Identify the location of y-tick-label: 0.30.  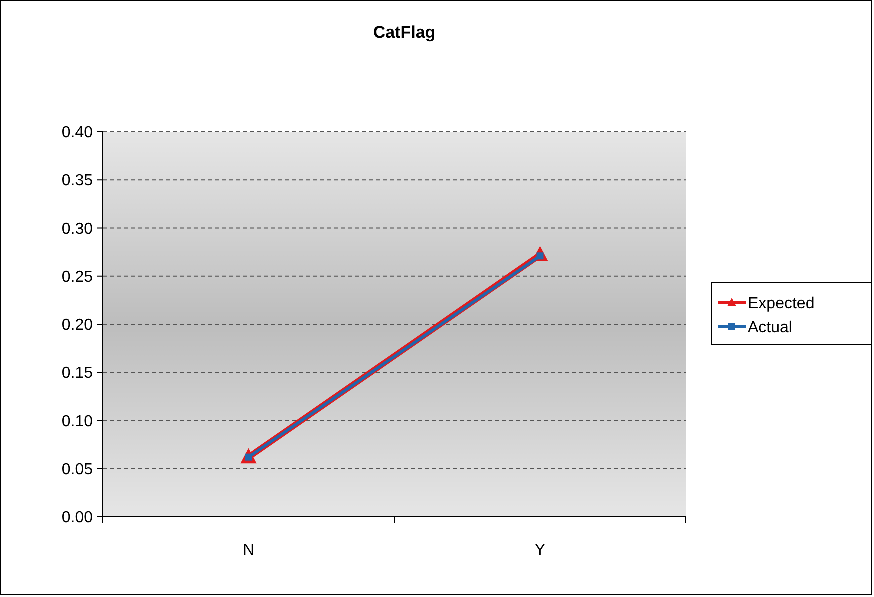
(78, 229).